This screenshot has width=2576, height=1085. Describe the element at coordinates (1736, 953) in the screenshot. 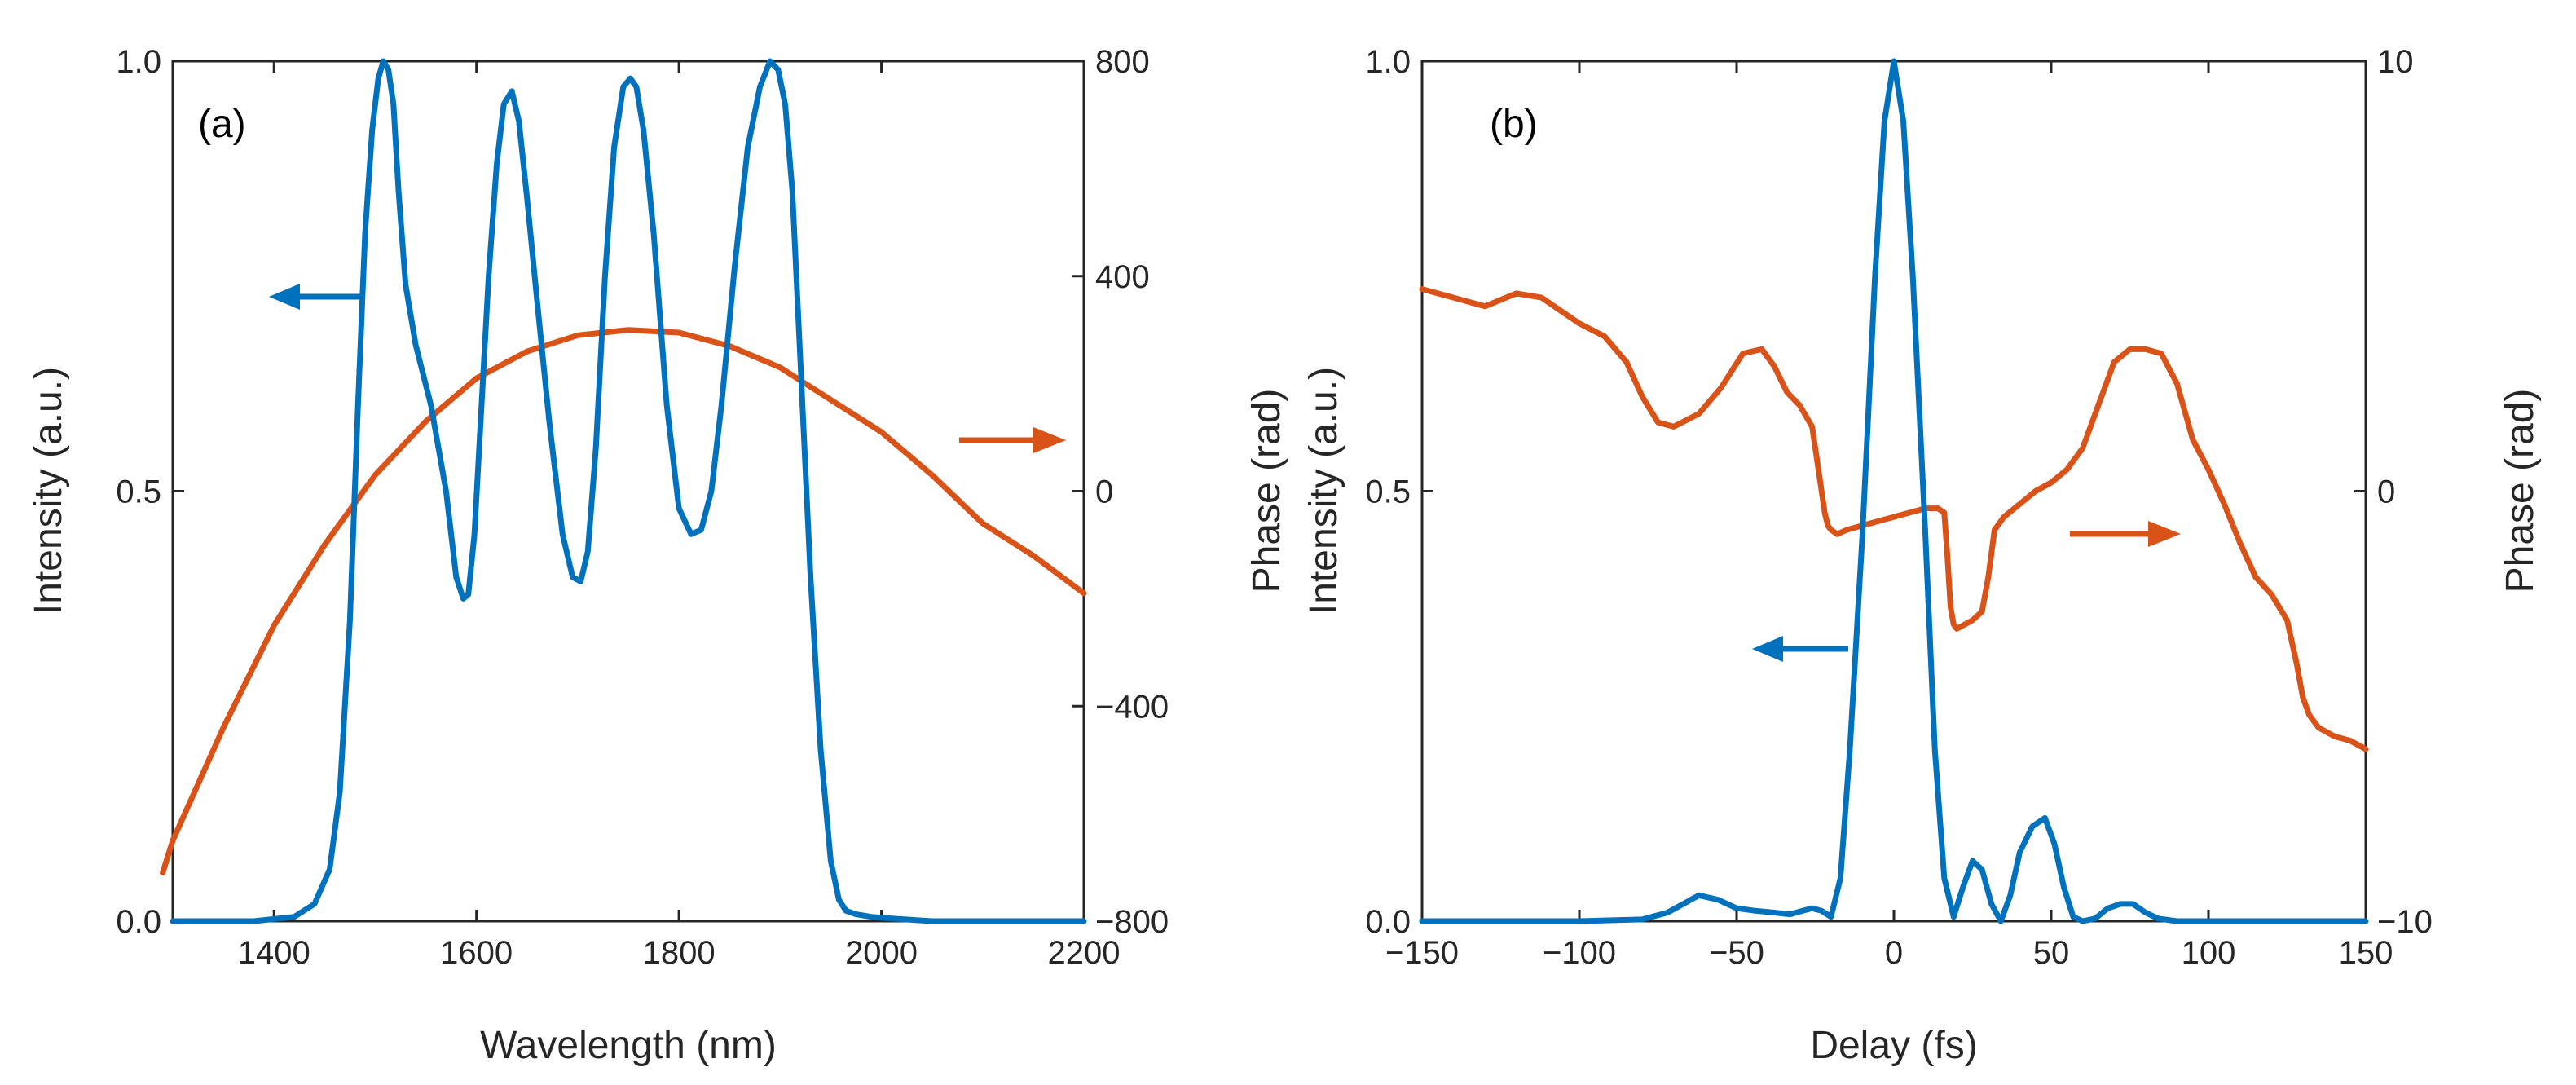

I see `xtick-label: −50` at that location.